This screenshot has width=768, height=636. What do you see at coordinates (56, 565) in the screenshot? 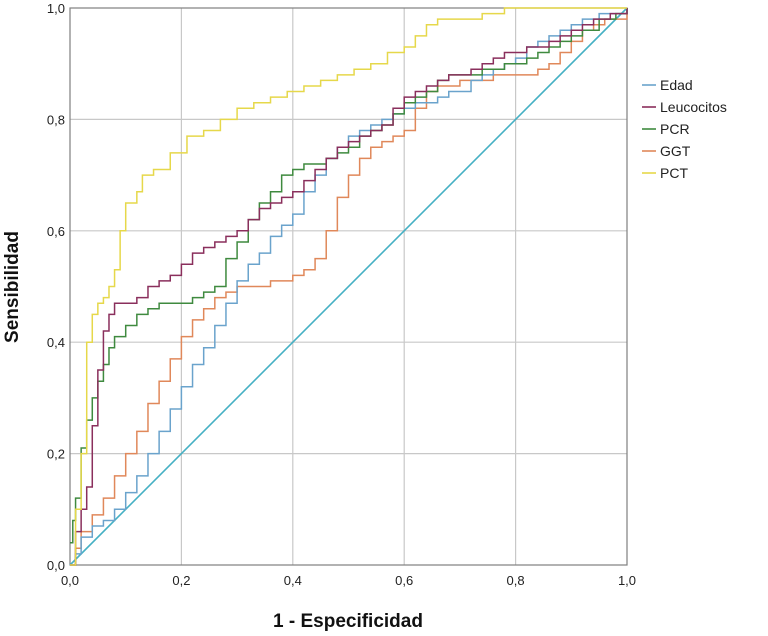
I see `y-tick-label: 0,0` at bounding box center [56, 565].